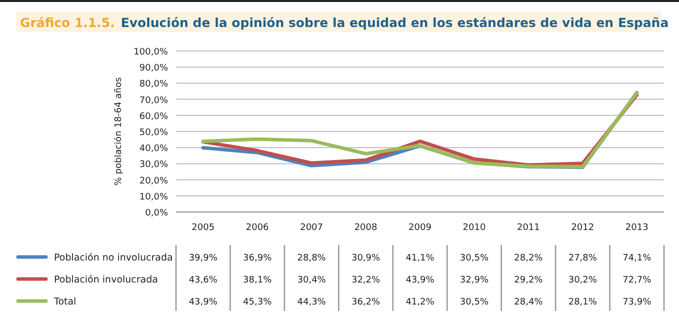 Image resolution: width=679 pixels, height=327 pixels. Describe the element at coordinates (636, 228) in the screenshot. I see `x-tick-label: 2013` at that location.